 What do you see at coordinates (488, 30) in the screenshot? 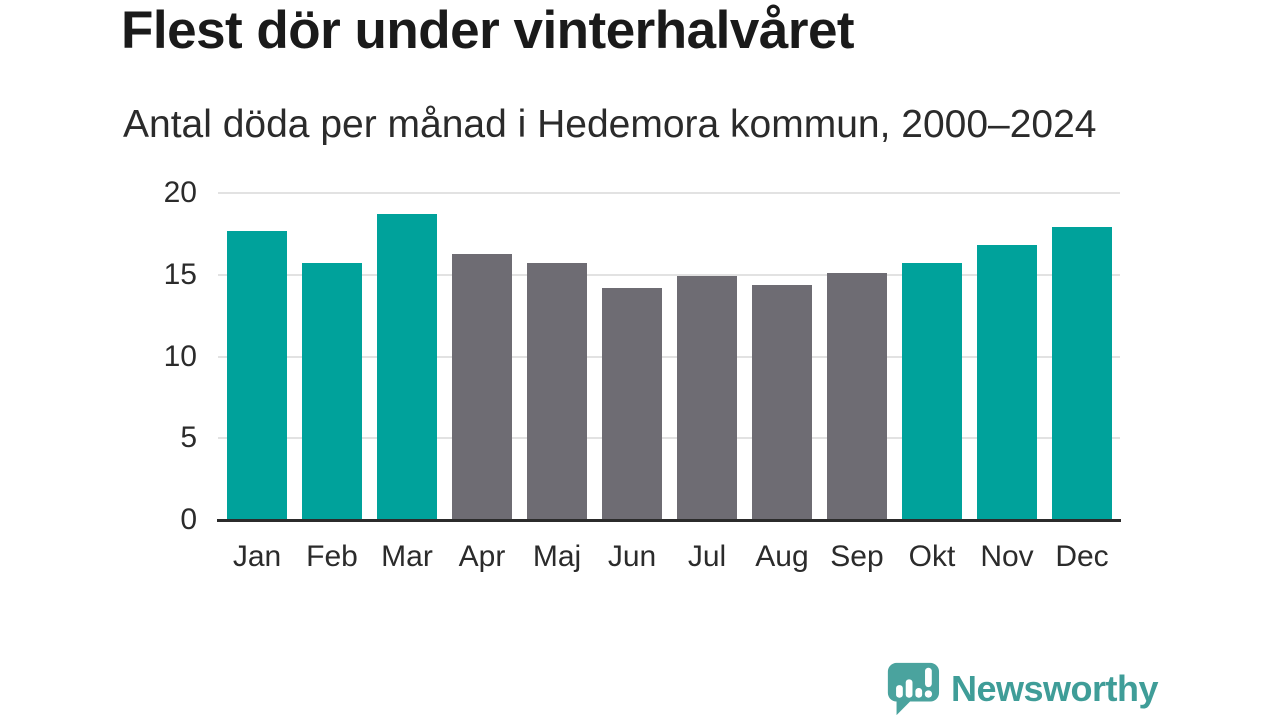
I see `chart-title: Flest dör under vinterhalvåret` at bounding box center [488, 30].